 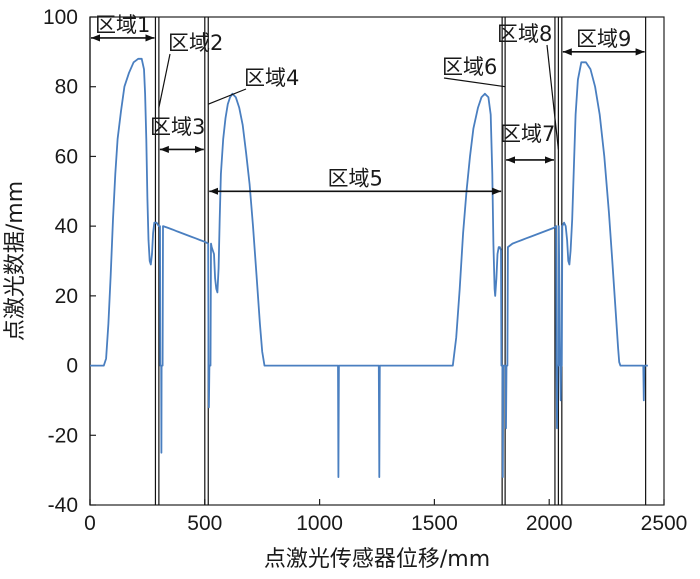 What do you see at coordinates (15, 261) in the screenshot?
I see `y-axis-label: 点激光数据/mm` at bounding box center [15, 261].